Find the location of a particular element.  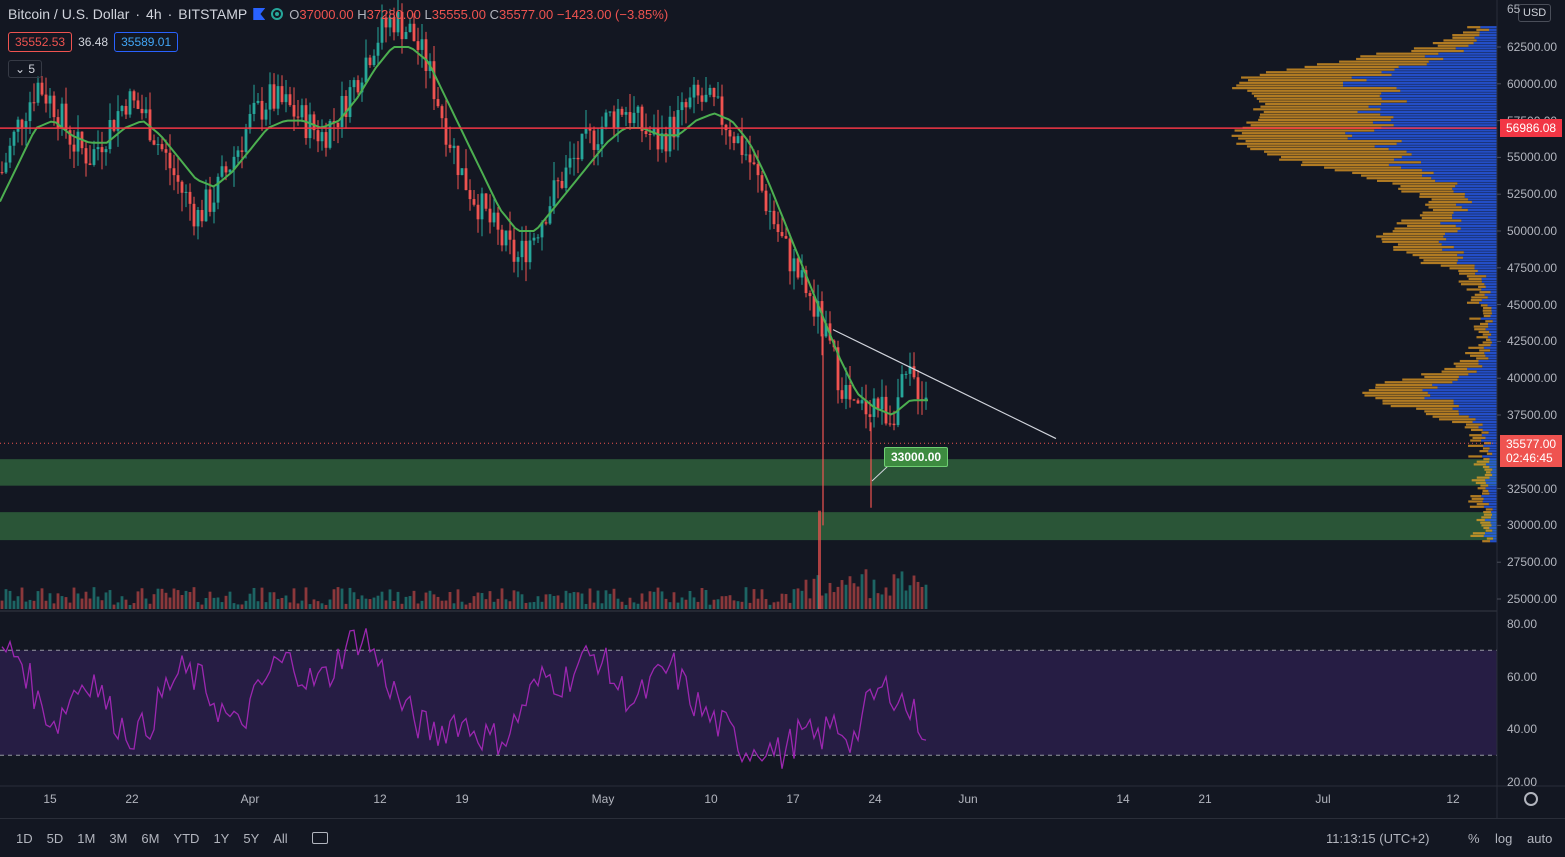

calendar-icon is located at coordinates (319, 838).